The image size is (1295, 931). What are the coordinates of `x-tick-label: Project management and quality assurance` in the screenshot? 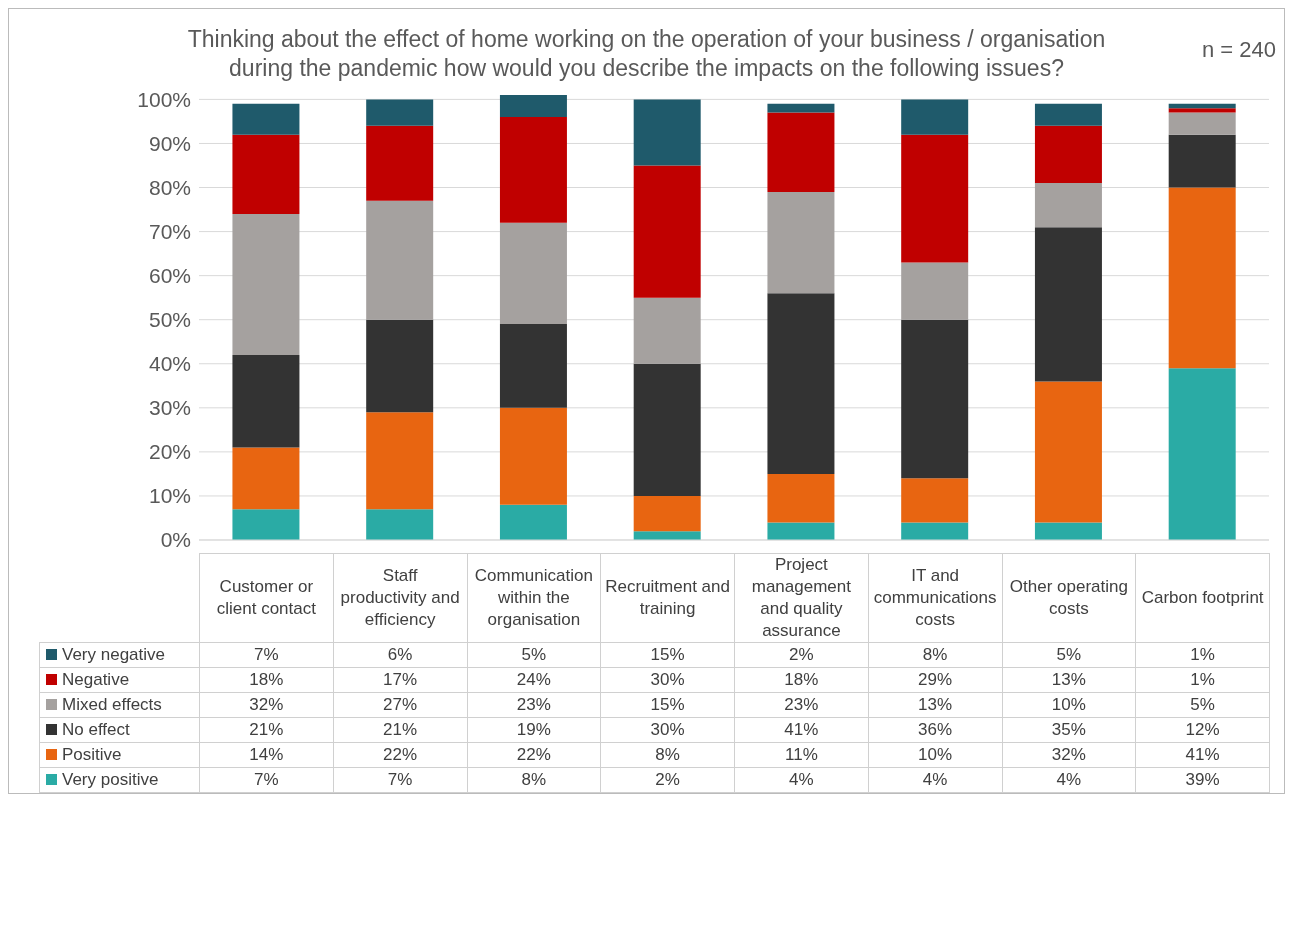 It's located at (801, 598).